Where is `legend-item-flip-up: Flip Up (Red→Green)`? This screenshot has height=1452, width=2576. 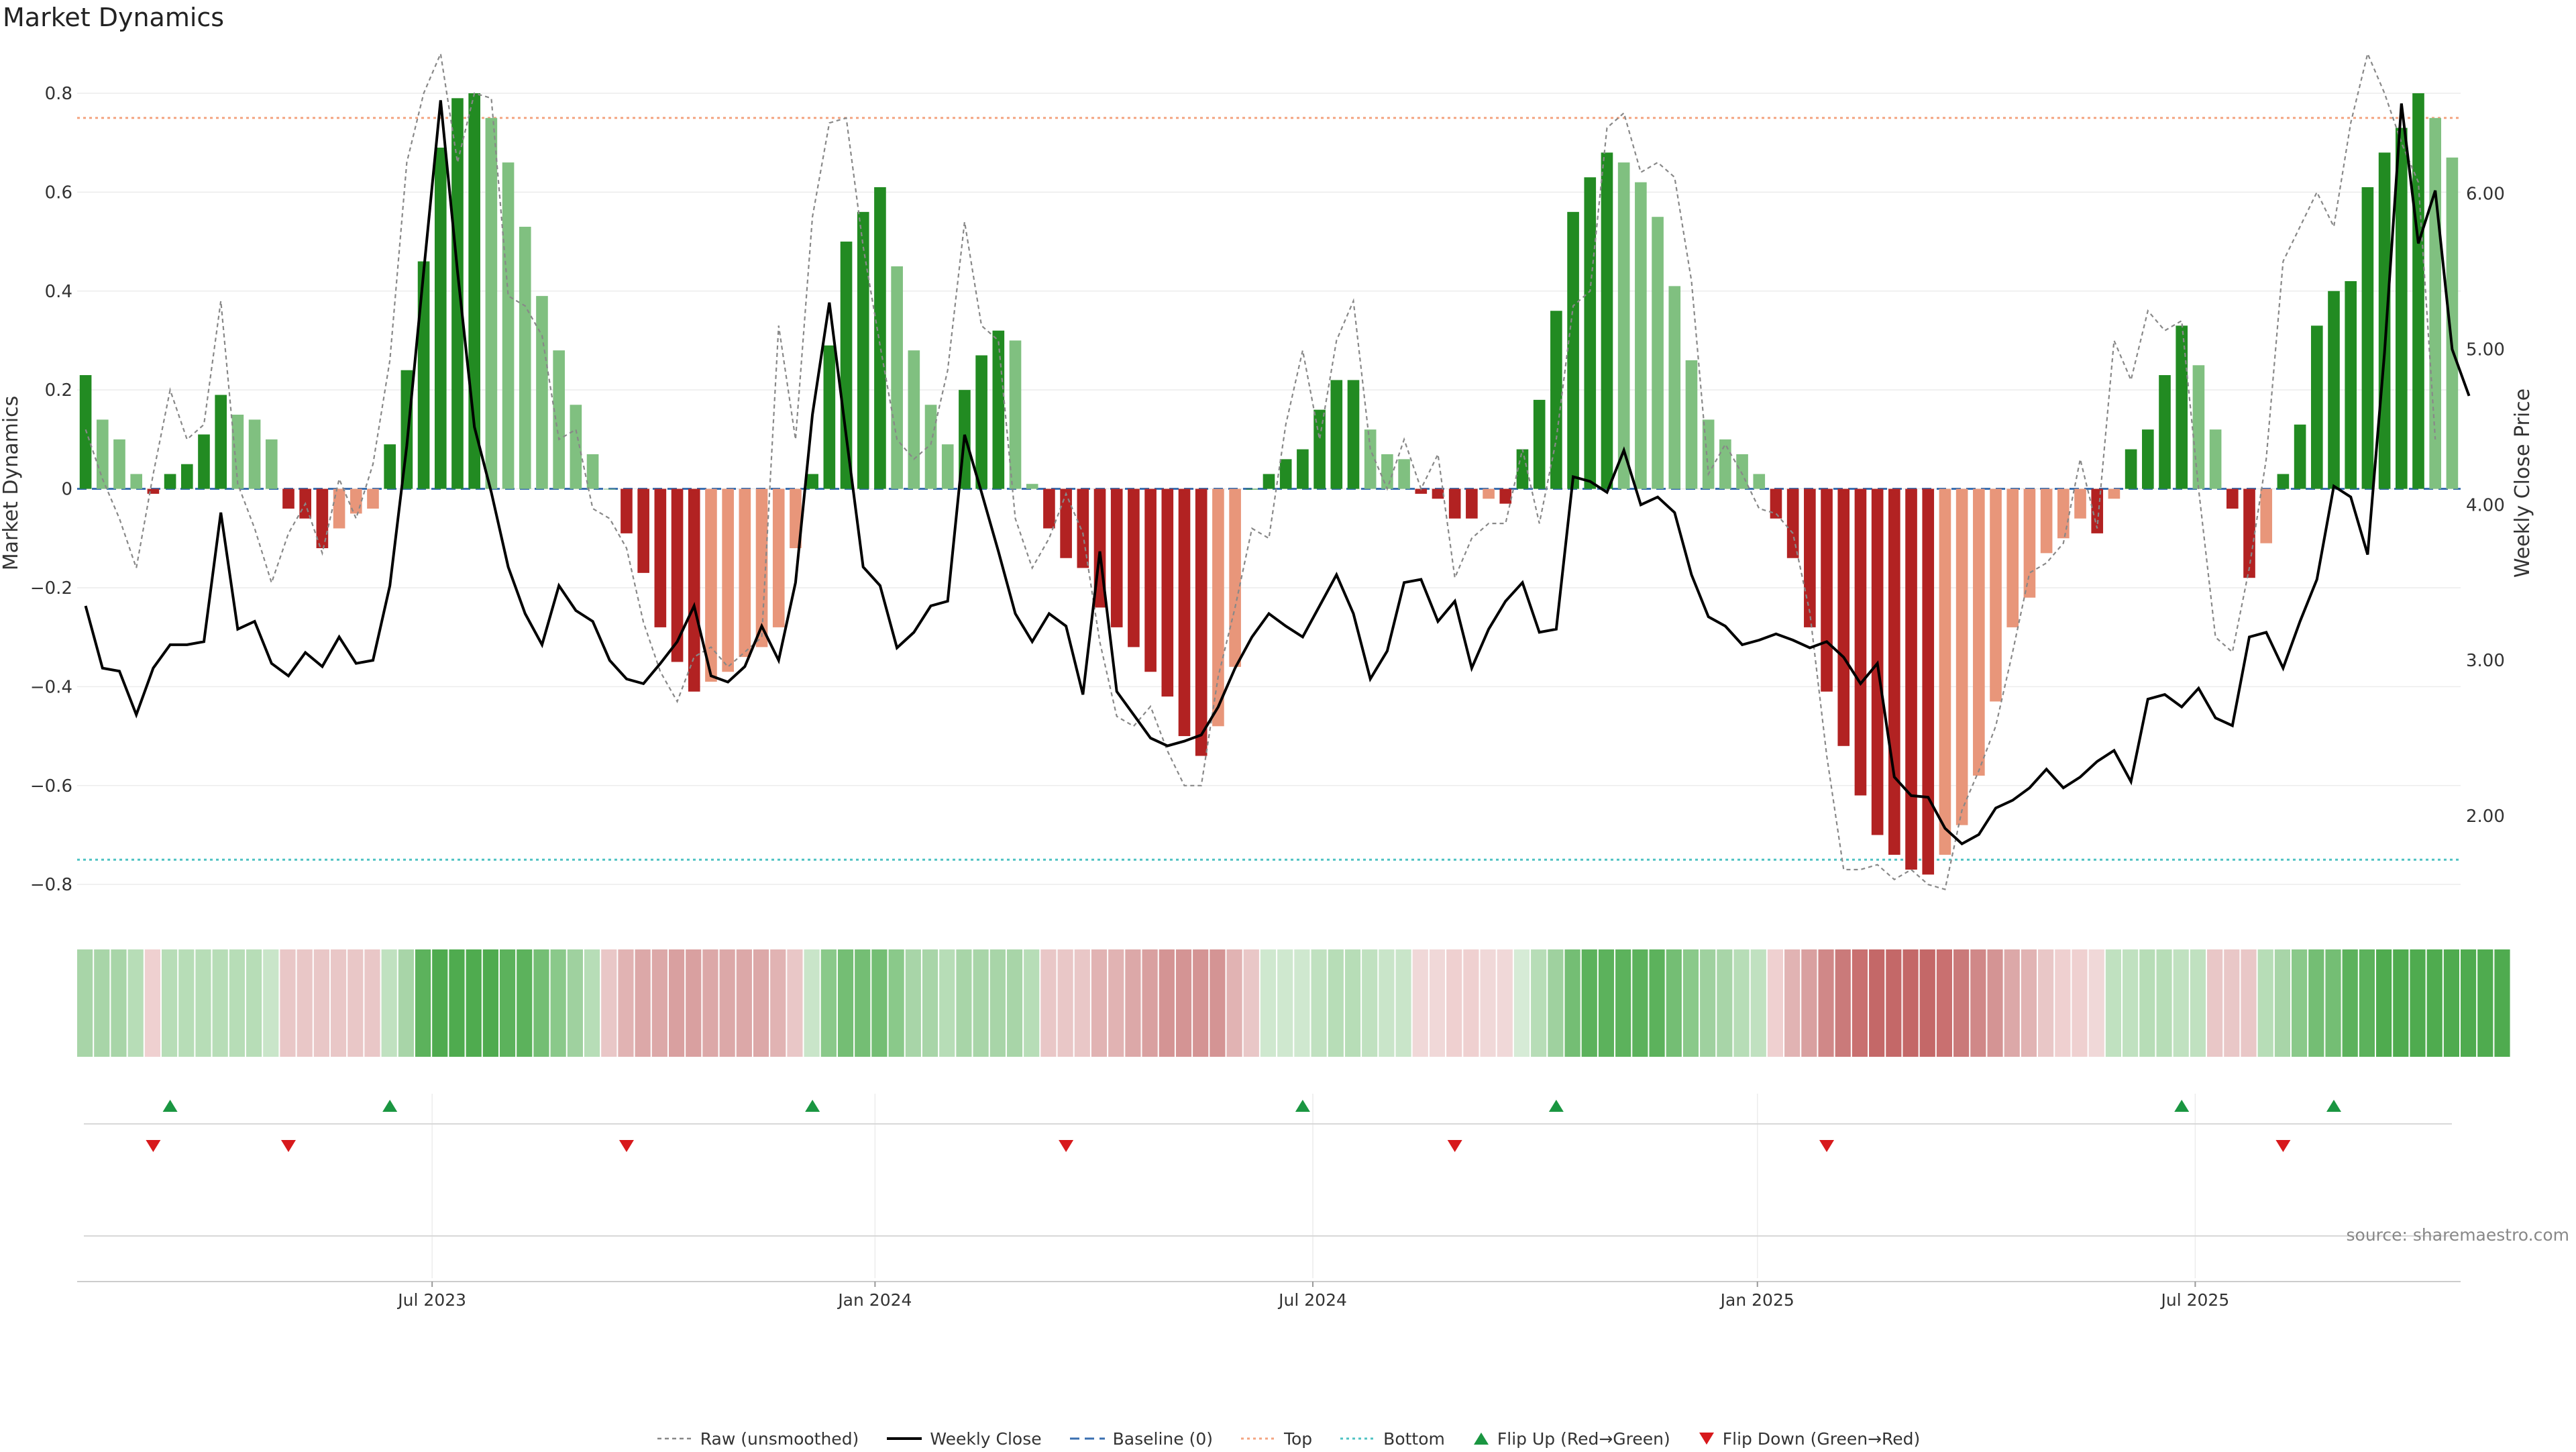
legend-item-flip-up: Flip Up (Red→Green) is located at coordinates (1571, 1439).